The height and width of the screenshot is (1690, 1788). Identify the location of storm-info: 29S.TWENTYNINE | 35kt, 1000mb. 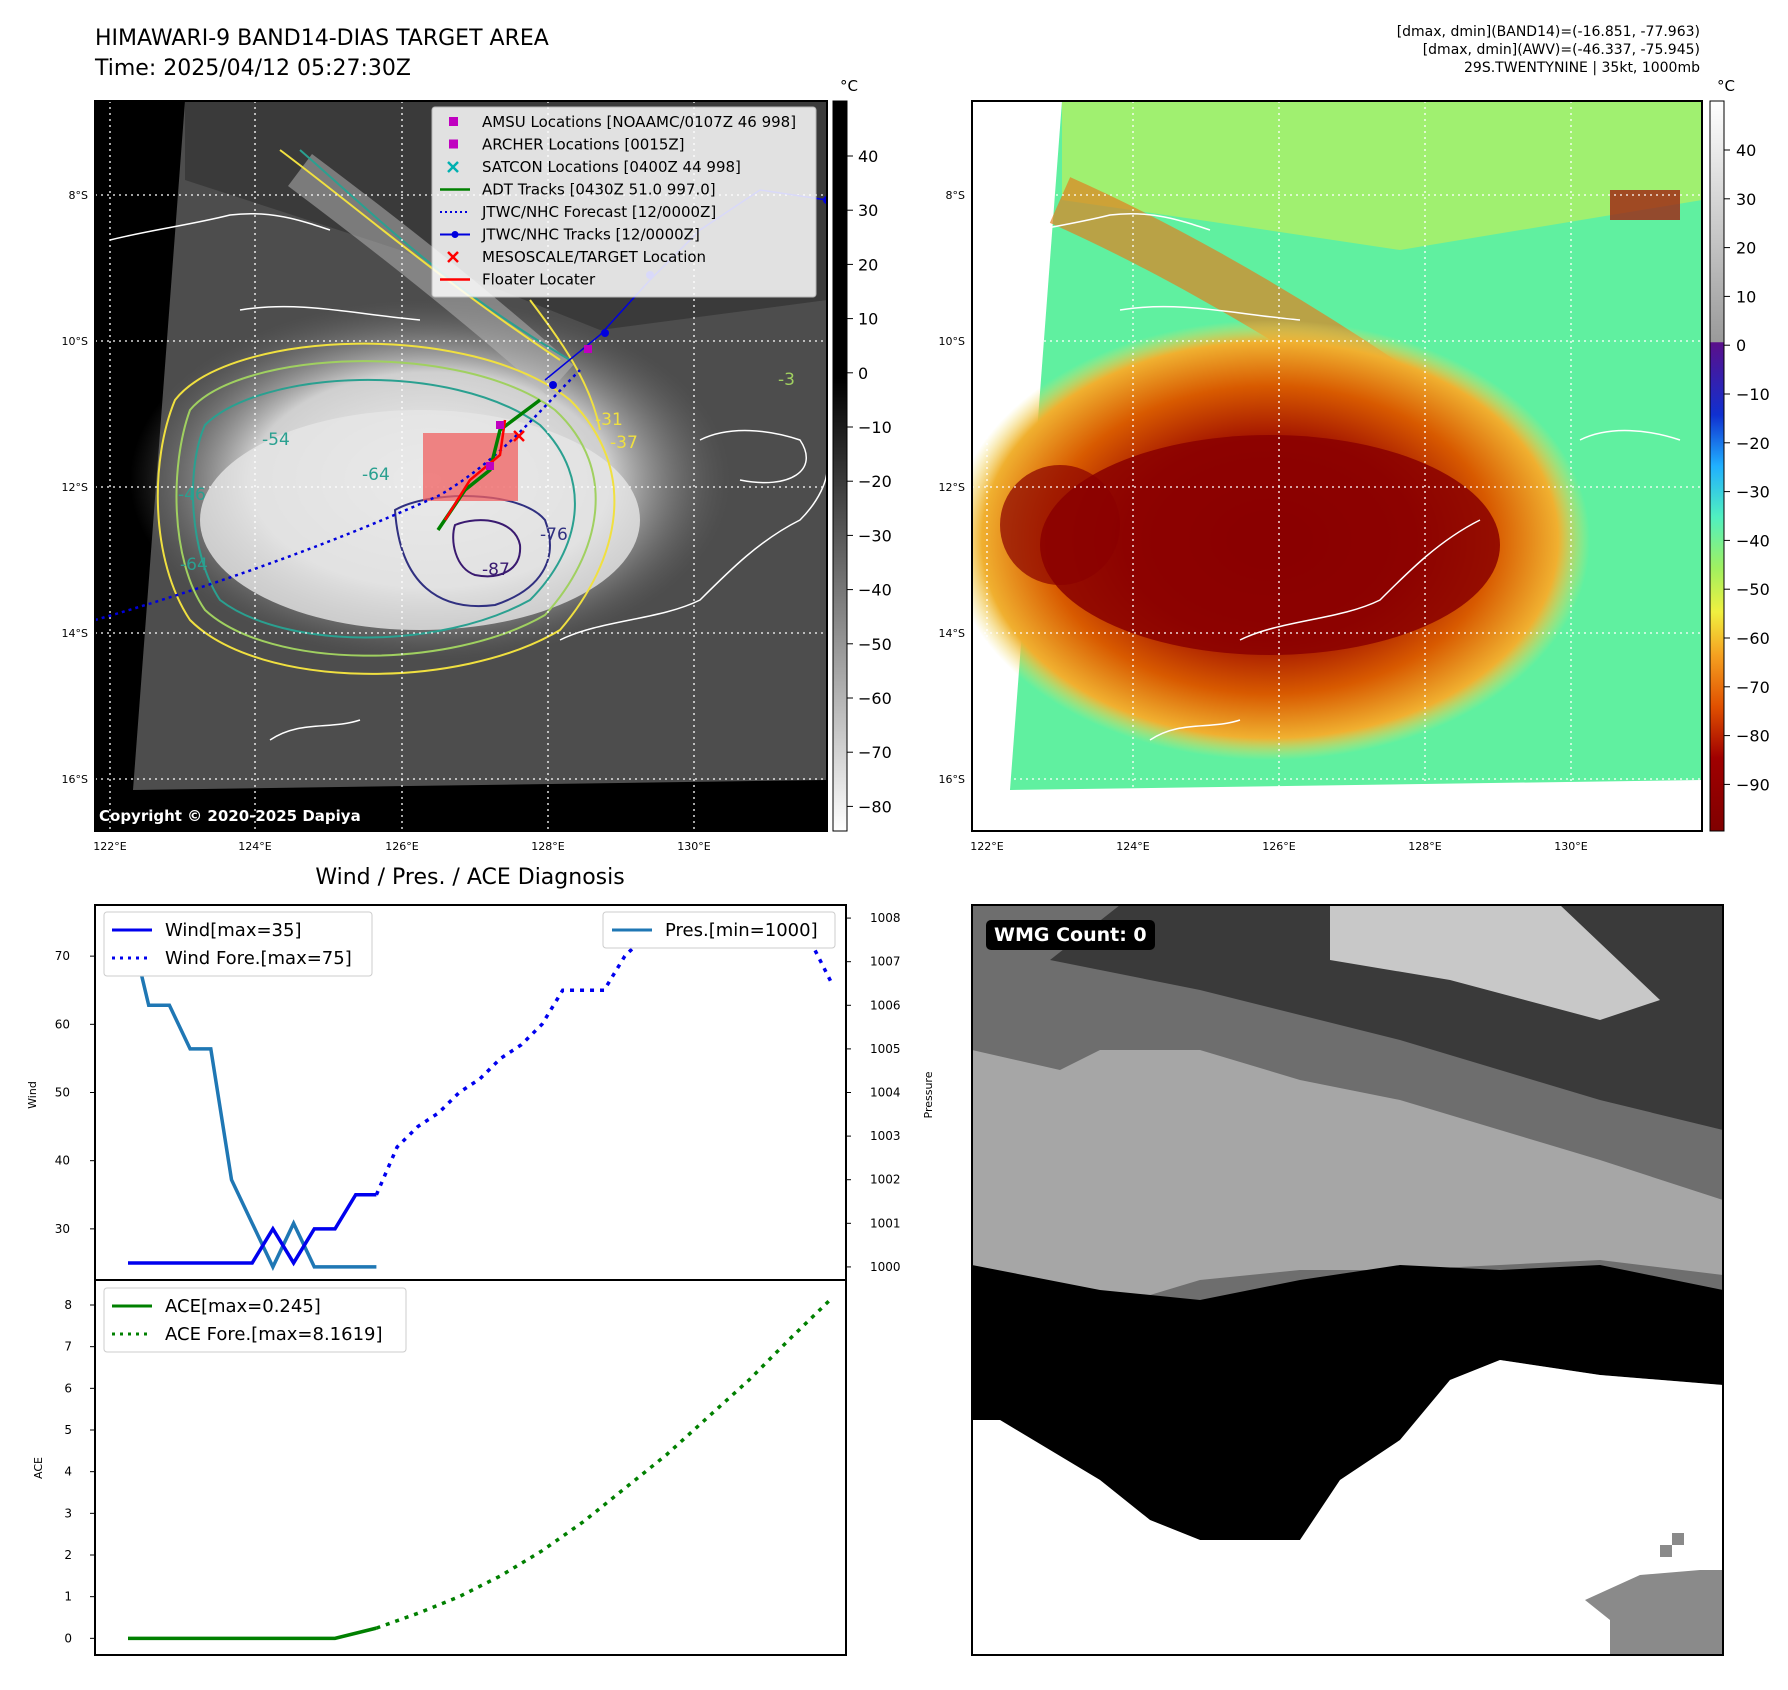
(1582, 68).